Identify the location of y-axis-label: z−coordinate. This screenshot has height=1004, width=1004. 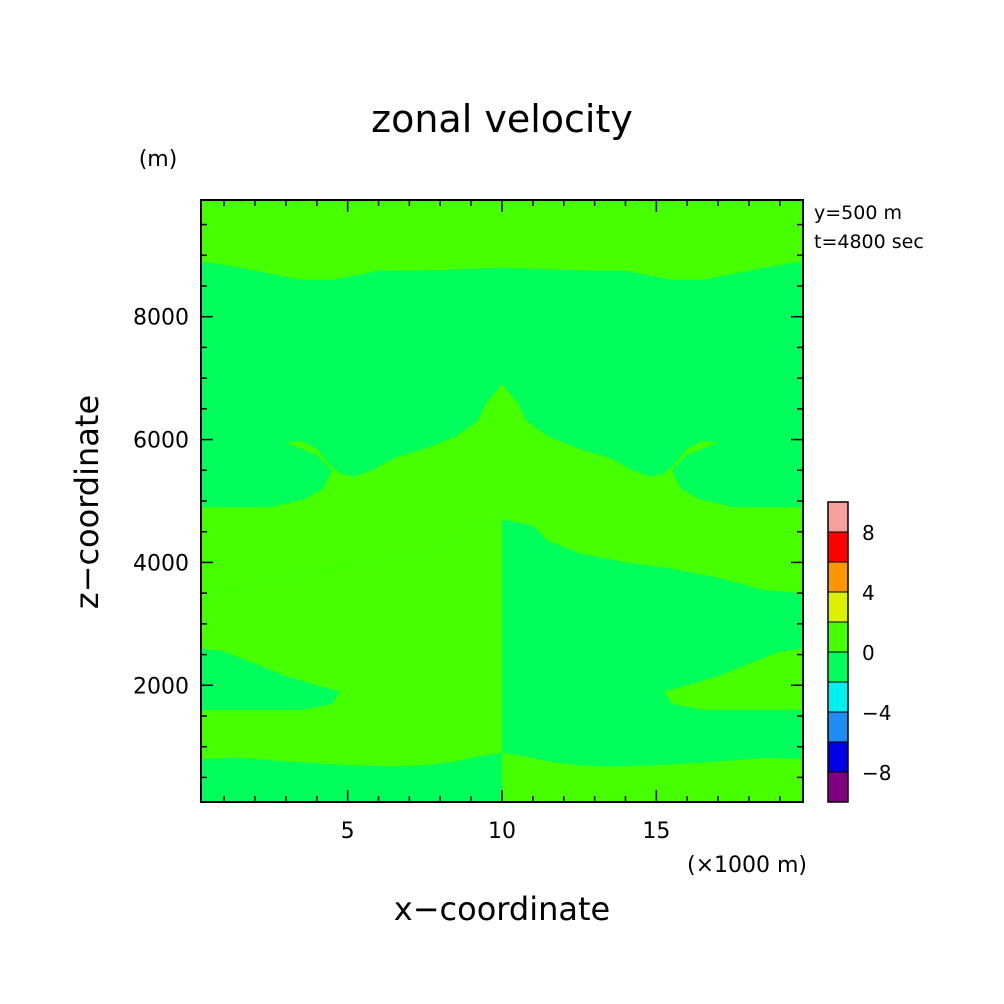
(87, 502).